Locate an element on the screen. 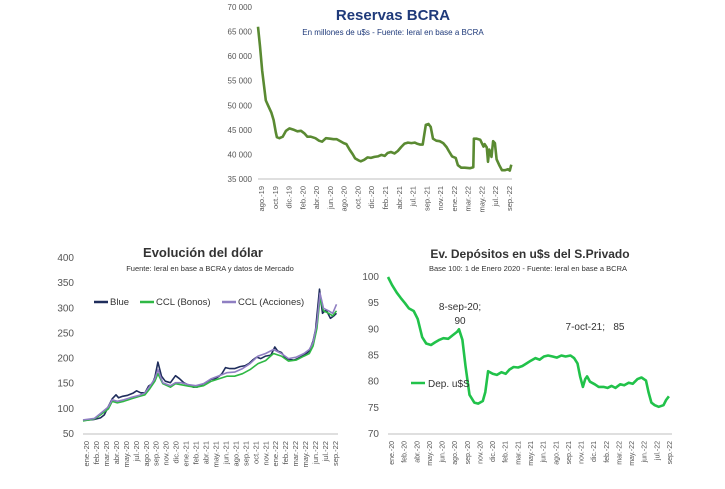 The width and height of the screenshot is (725, 489). reservas-x-tick-label: feb.-21 is located at coordinates (385, 197).